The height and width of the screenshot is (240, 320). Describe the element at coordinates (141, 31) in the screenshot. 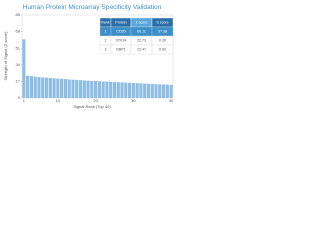

I see `table-cell-text: 60.11` at that location.